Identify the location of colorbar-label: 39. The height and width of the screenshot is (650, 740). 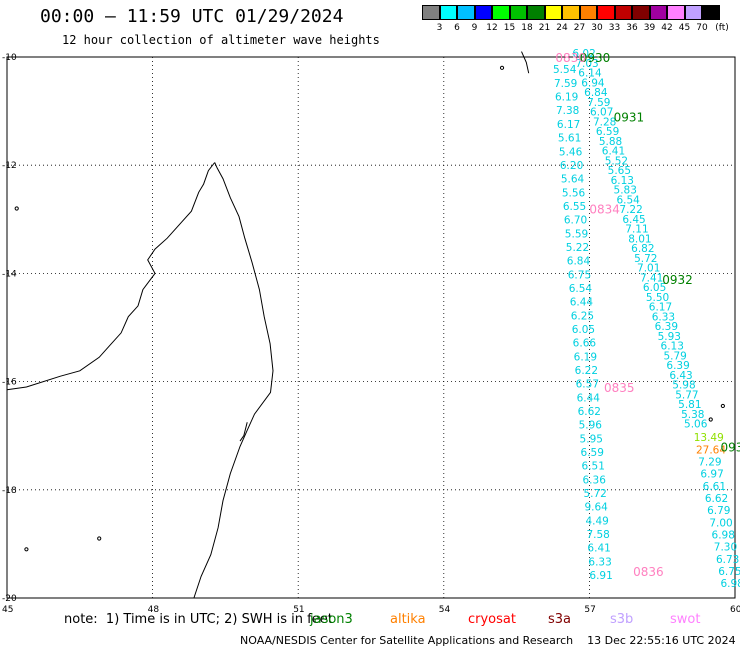
(649, 28).